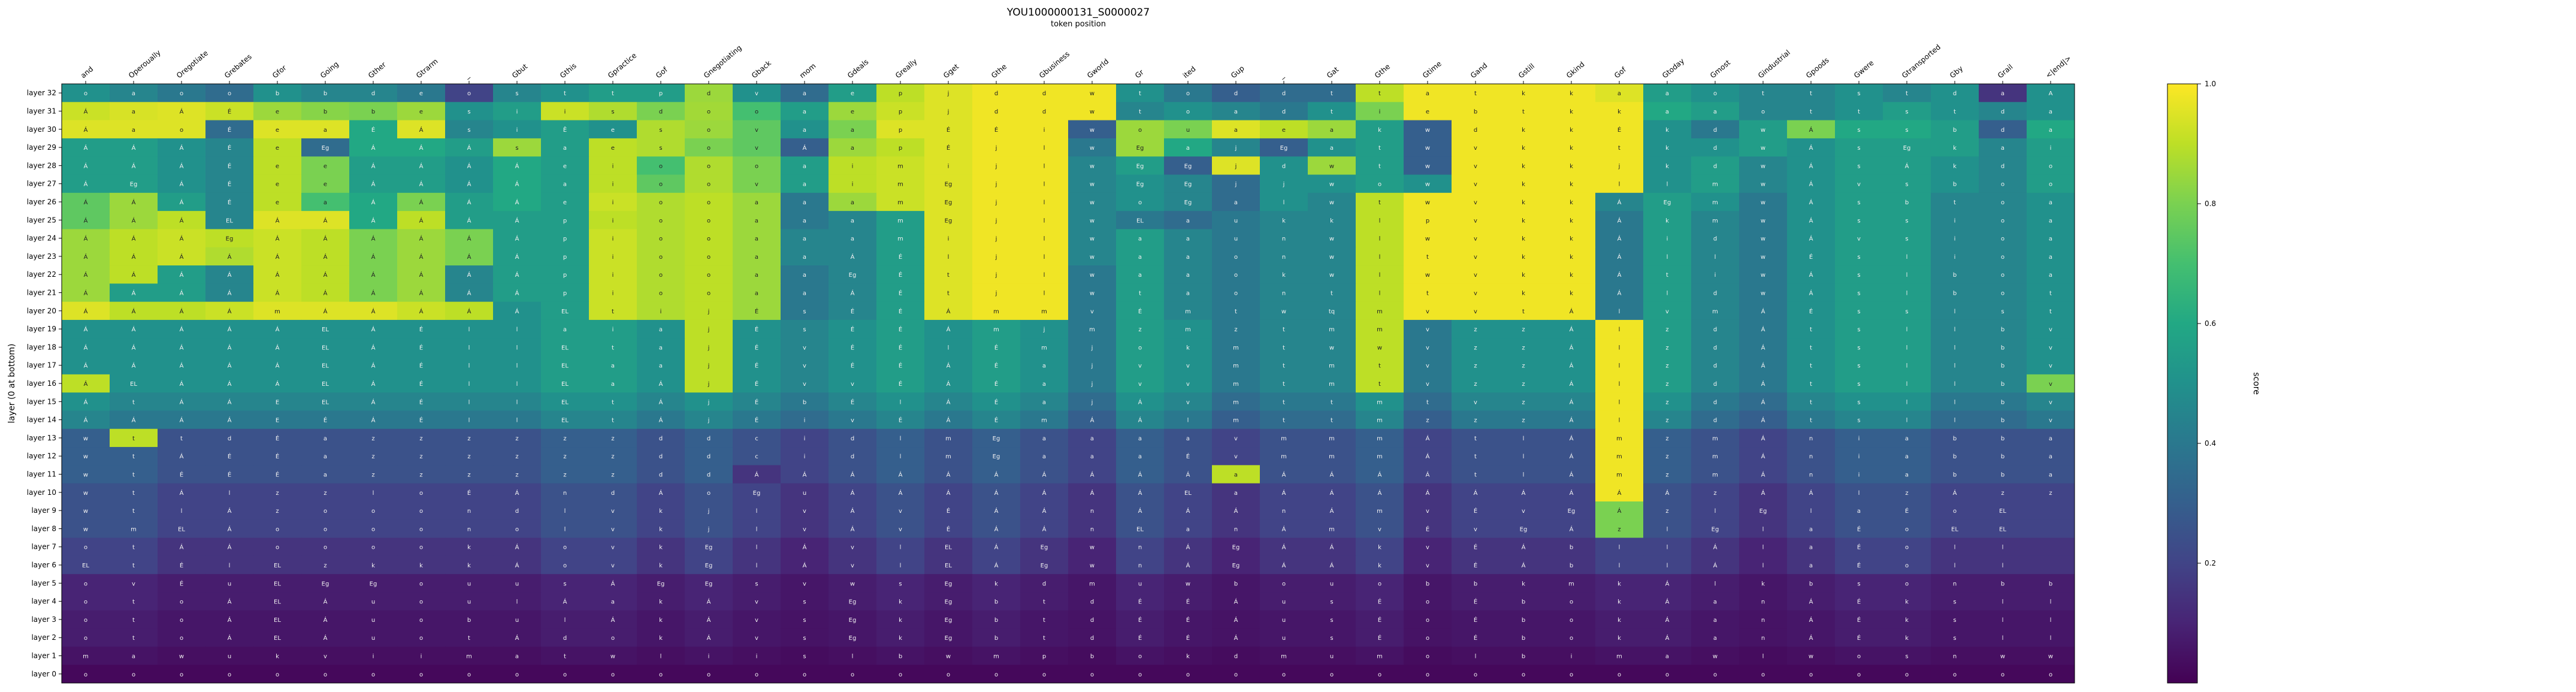 This screenshot has width=2576, height=692. What do you see at coordinates (1236, 185) in the screenshot?
I see `cell-token-label: j` at bounding box center [1236, 185].